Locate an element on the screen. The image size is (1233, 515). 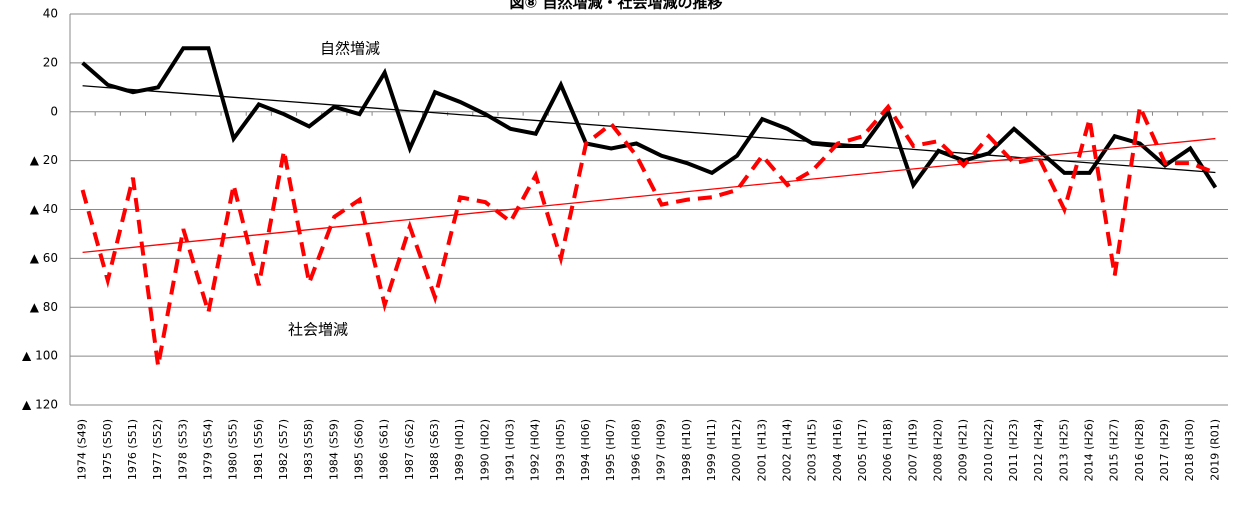
x-tick-label: 1984 (S59) is located at coordinates (333, 449).